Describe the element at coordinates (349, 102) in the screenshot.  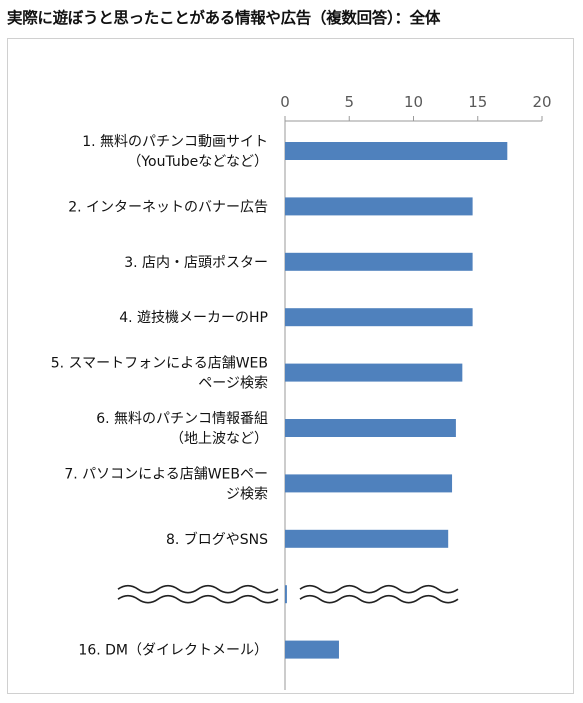
I see `x-tick-label: 5` at that location.